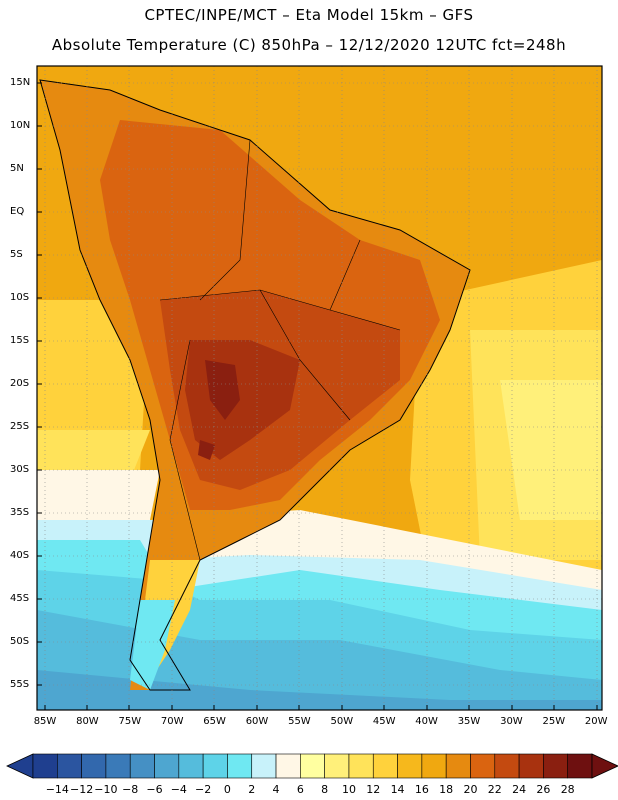  What do you see at coordinates (17, 168) in the screenshot?
I see `lat-label: 5N` at bounding box center [17, 168].